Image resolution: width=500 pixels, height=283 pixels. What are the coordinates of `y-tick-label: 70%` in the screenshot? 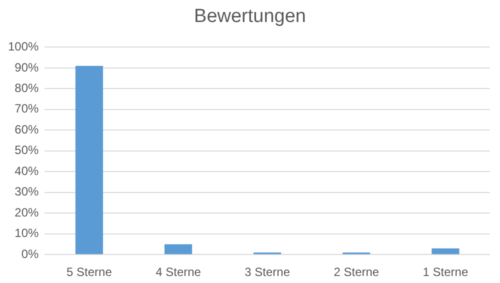 It's located at (27, 109).